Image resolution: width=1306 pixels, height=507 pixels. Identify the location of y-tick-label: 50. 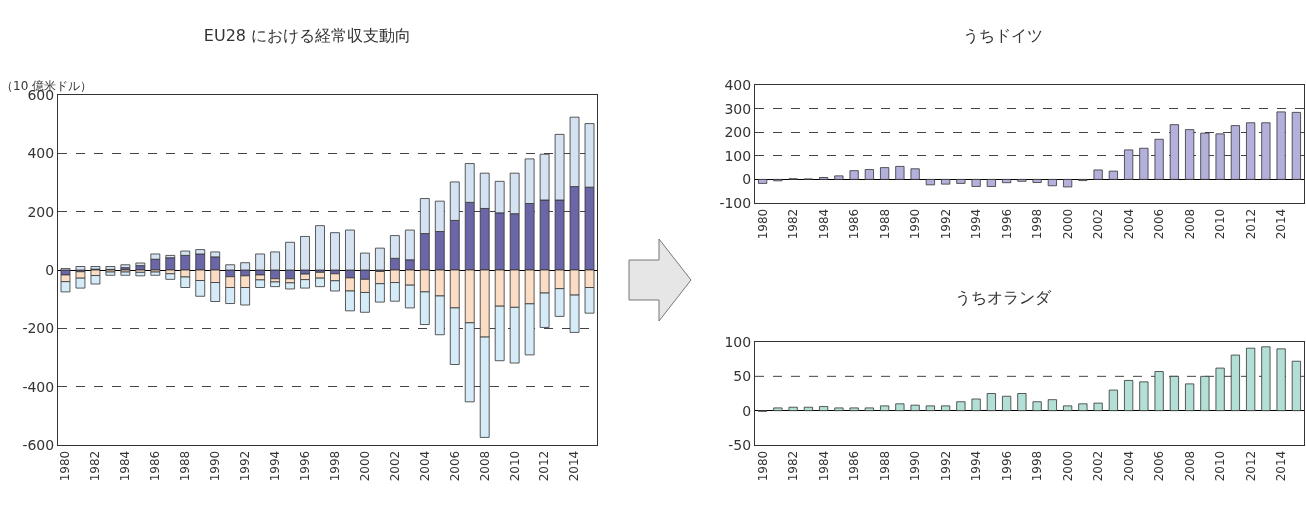
(742, 376).